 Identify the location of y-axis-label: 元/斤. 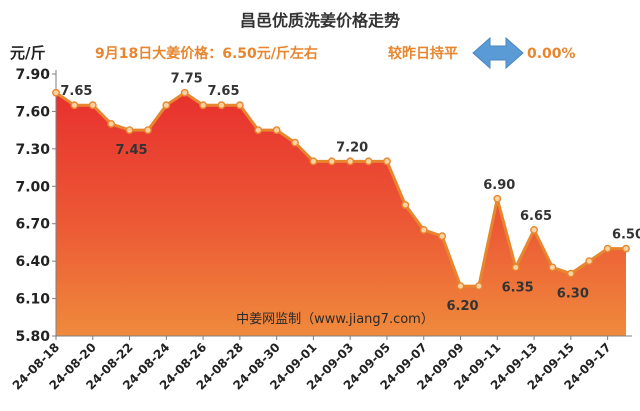
(27, 53).